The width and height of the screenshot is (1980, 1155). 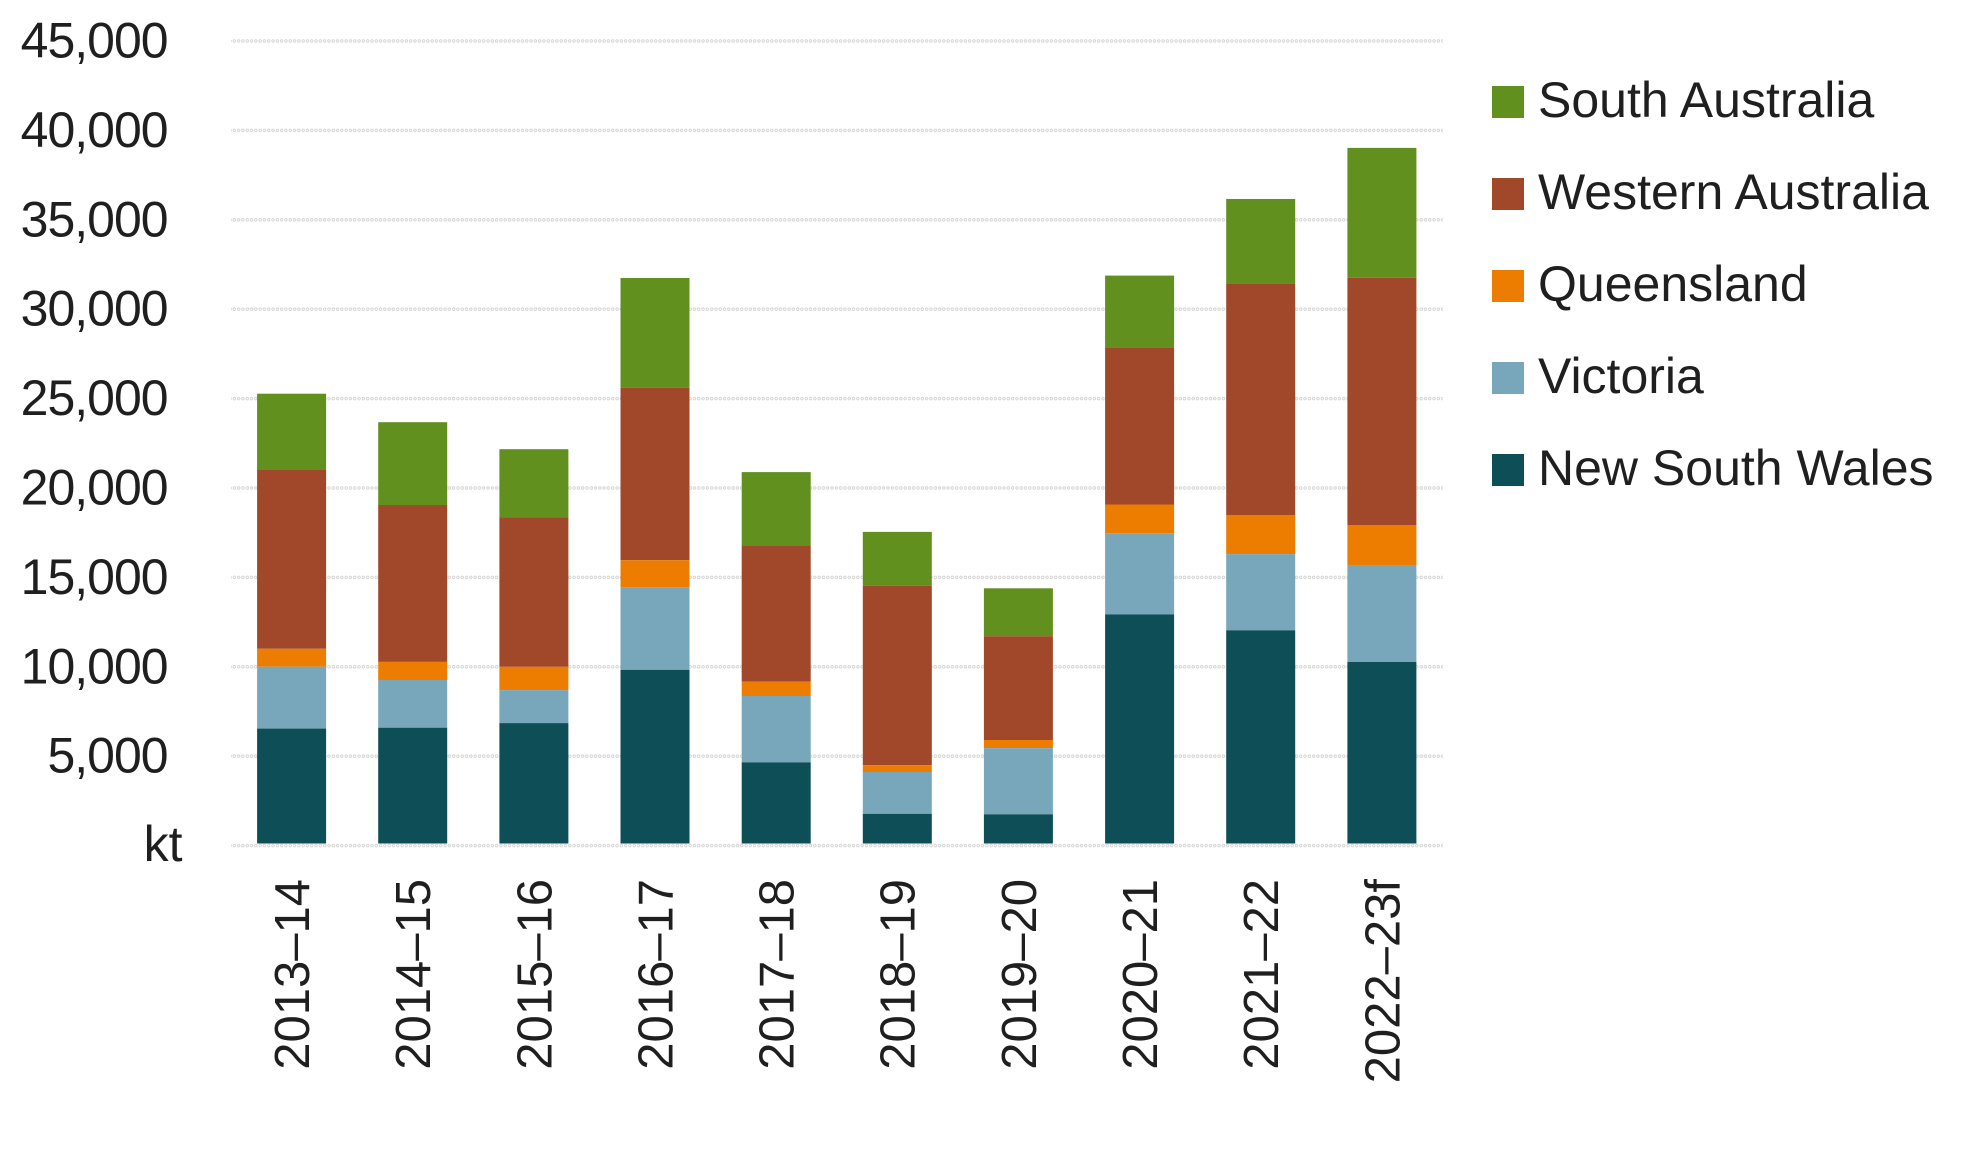 What do you see at coordinates (656, 974) in the screenshot?
I see `svg-text: 2016–17` at bounding box center [656, 974].